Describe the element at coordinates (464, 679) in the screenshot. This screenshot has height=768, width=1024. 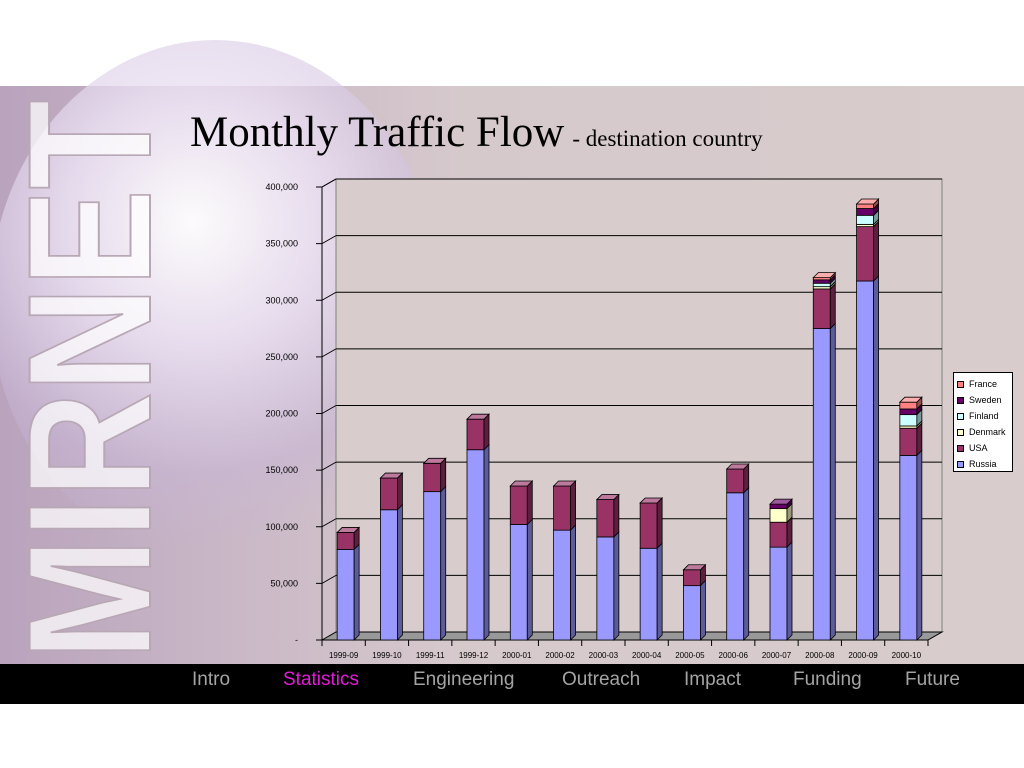
I see `nav-engineering: Engineering` at that location.